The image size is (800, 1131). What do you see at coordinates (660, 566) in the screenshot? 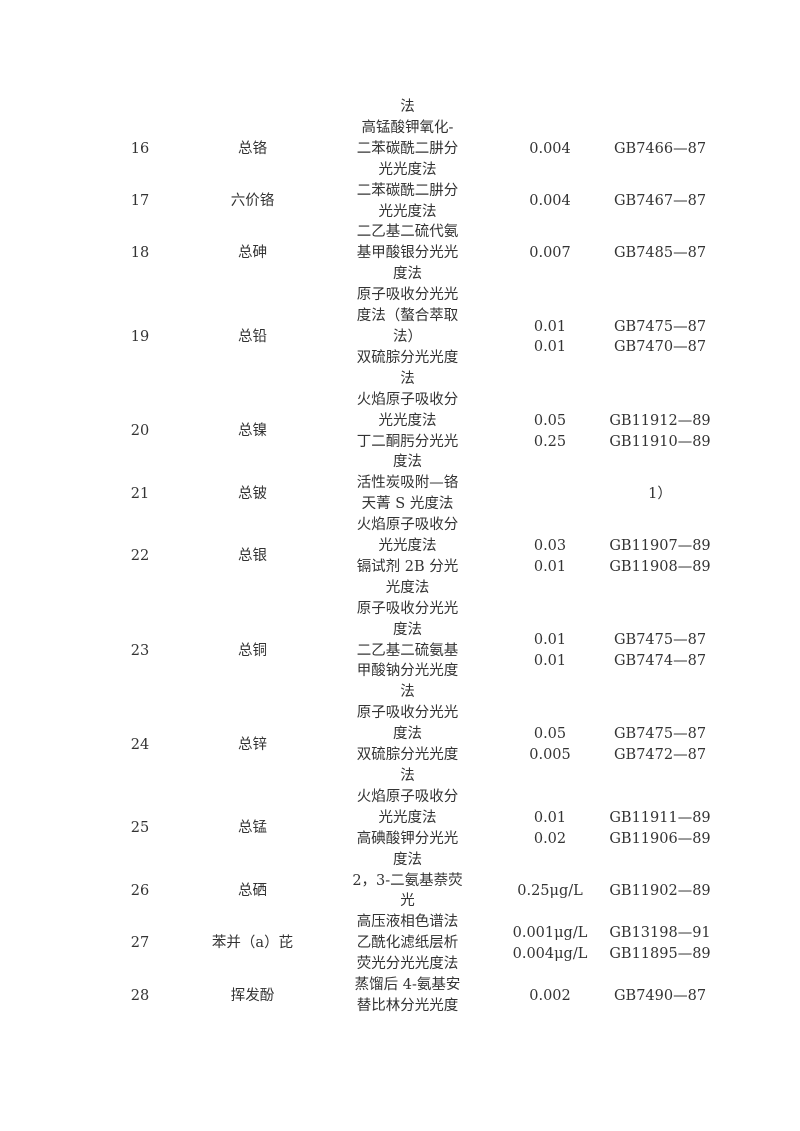
I see `standard-code-line: GB11908—89` at bounding box center [660, 566].